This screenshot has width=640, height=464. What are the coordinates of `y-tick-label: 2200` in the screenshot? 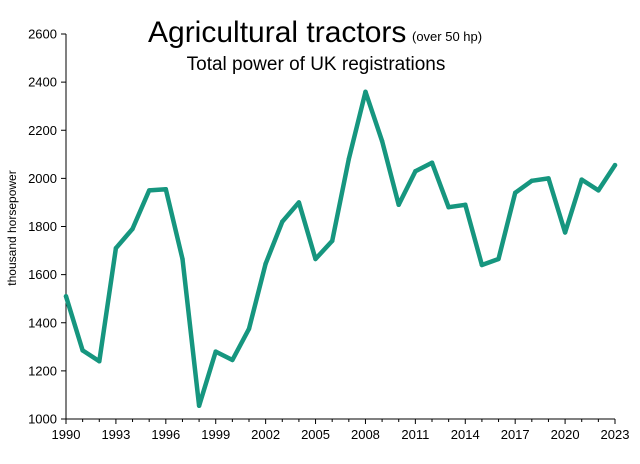 It's located at (42, 130).